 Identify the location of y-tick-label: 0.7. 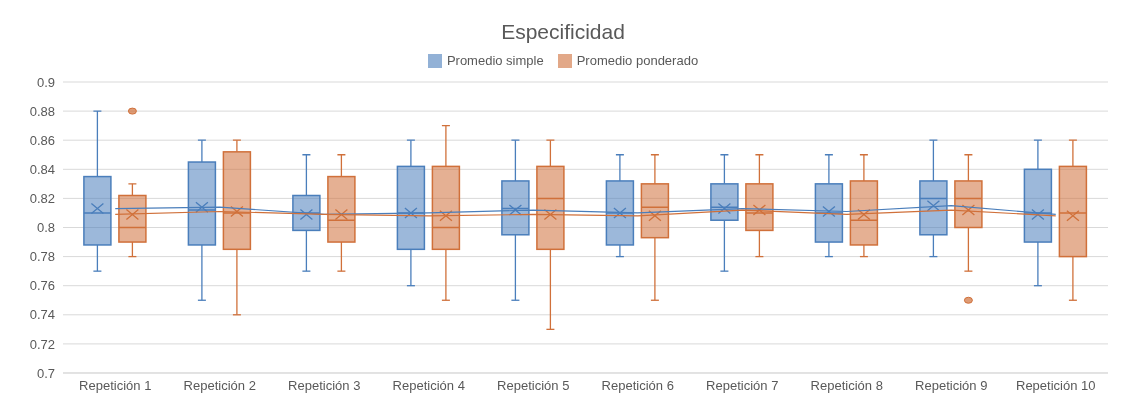
(45, 373).